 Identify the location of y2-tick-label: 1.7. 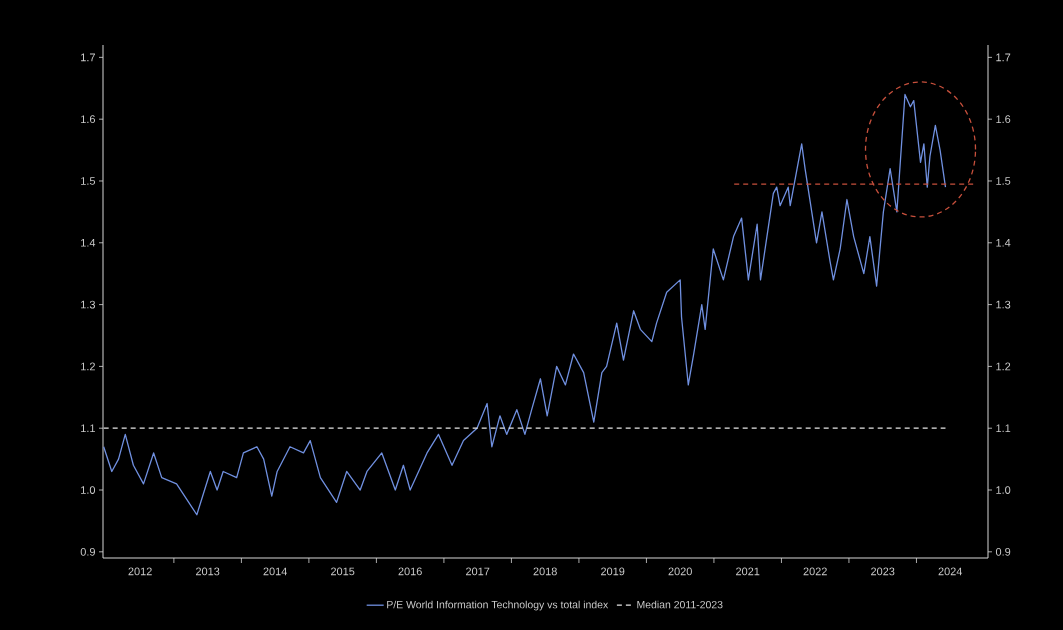
(1003, 57).